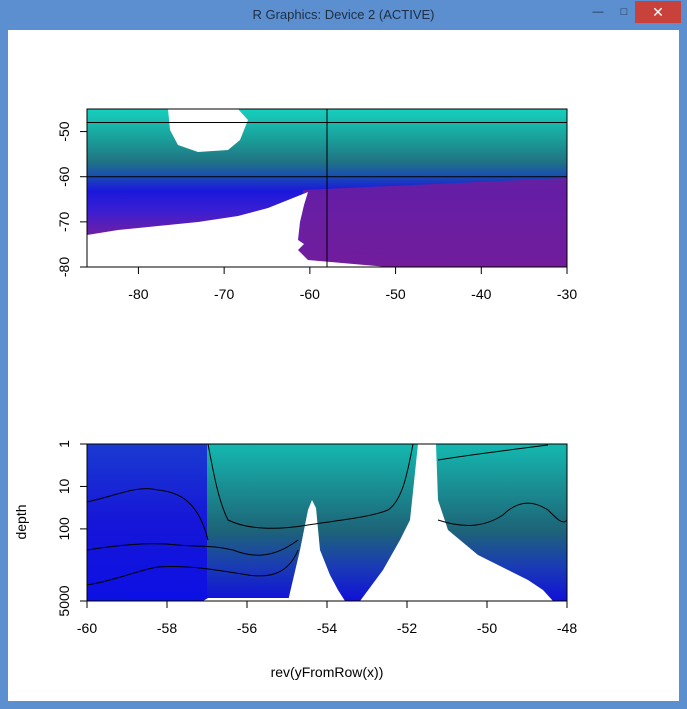 The image size is (687, 709). Describe the element at coordinates (64, 222) in the screenshot. I see `y-tick-label: -70` at that location.